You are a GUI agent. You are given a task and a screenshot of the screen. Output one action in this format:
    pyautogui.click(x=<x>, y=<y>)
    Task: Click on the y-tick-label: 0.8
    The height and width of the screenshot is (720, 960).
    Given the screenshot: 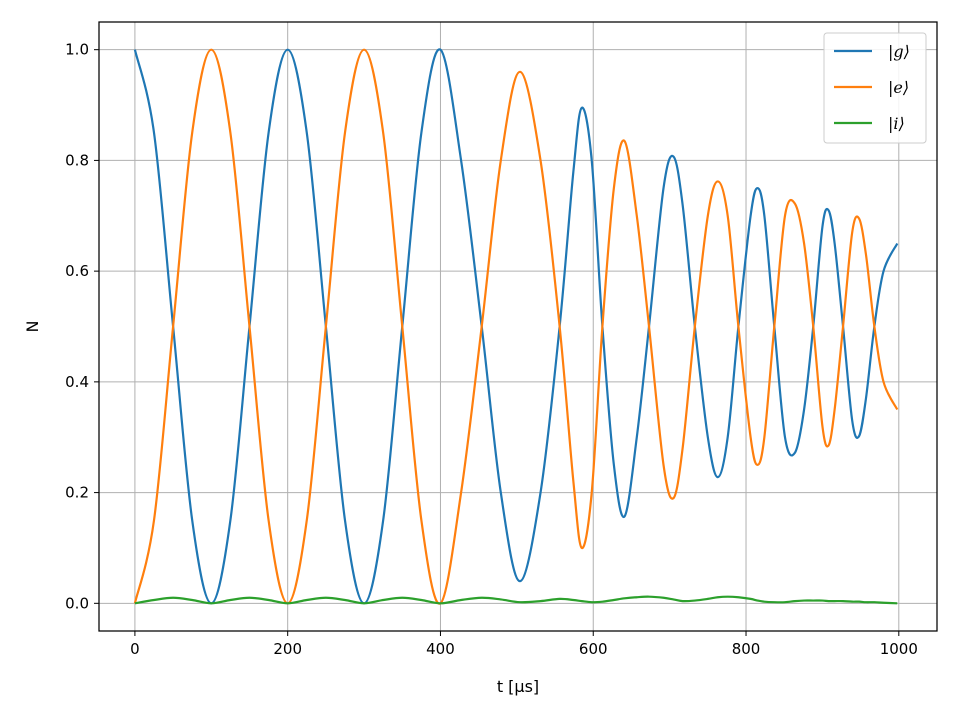 What is the action you would take?
    pyautogui.click(x=77, y=160)
    